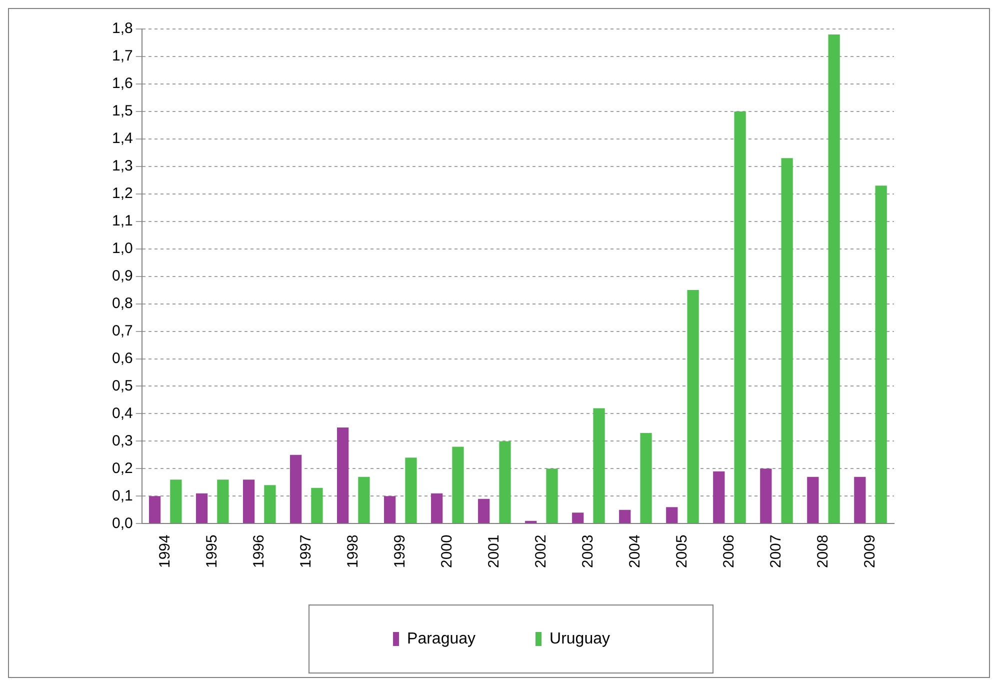 Image resolution: width=998 pixels, height=683 pixels. What do you see at coordinates (823, 551) in the screenshot?
I see `x-tick-label: 2008` at bounding box center [823, 551].